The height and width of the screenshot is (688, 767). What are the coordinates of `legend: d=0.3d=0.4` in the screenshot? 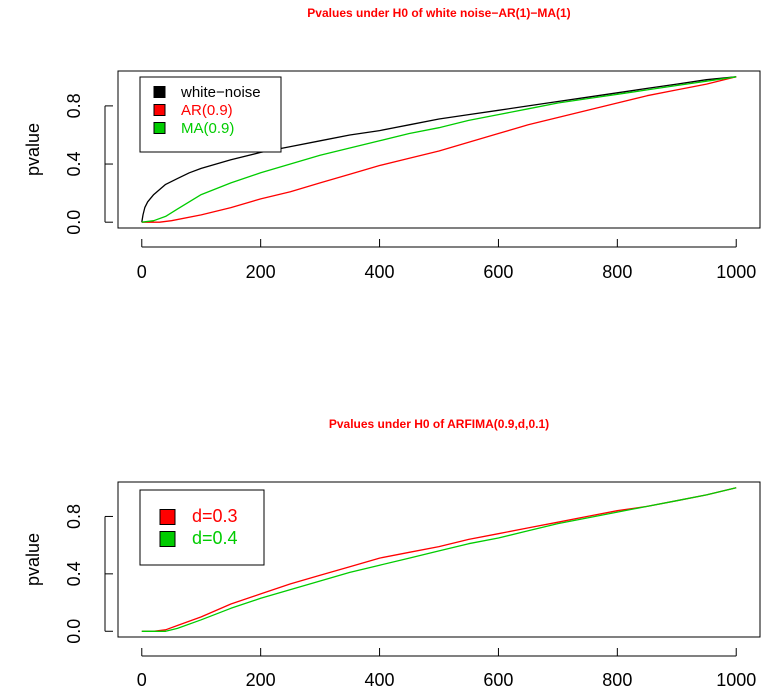 It's located at (202, 527).